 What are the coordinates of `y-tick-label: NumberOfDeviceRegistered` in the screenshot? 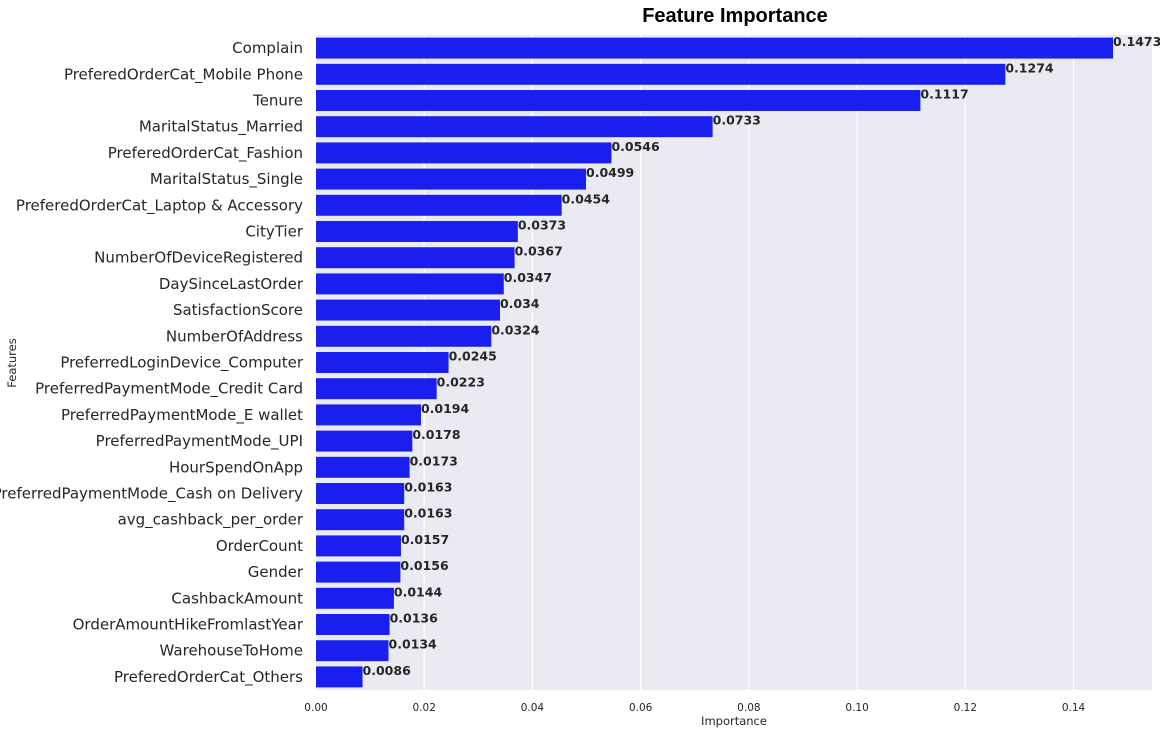 It's located at (198, 258).